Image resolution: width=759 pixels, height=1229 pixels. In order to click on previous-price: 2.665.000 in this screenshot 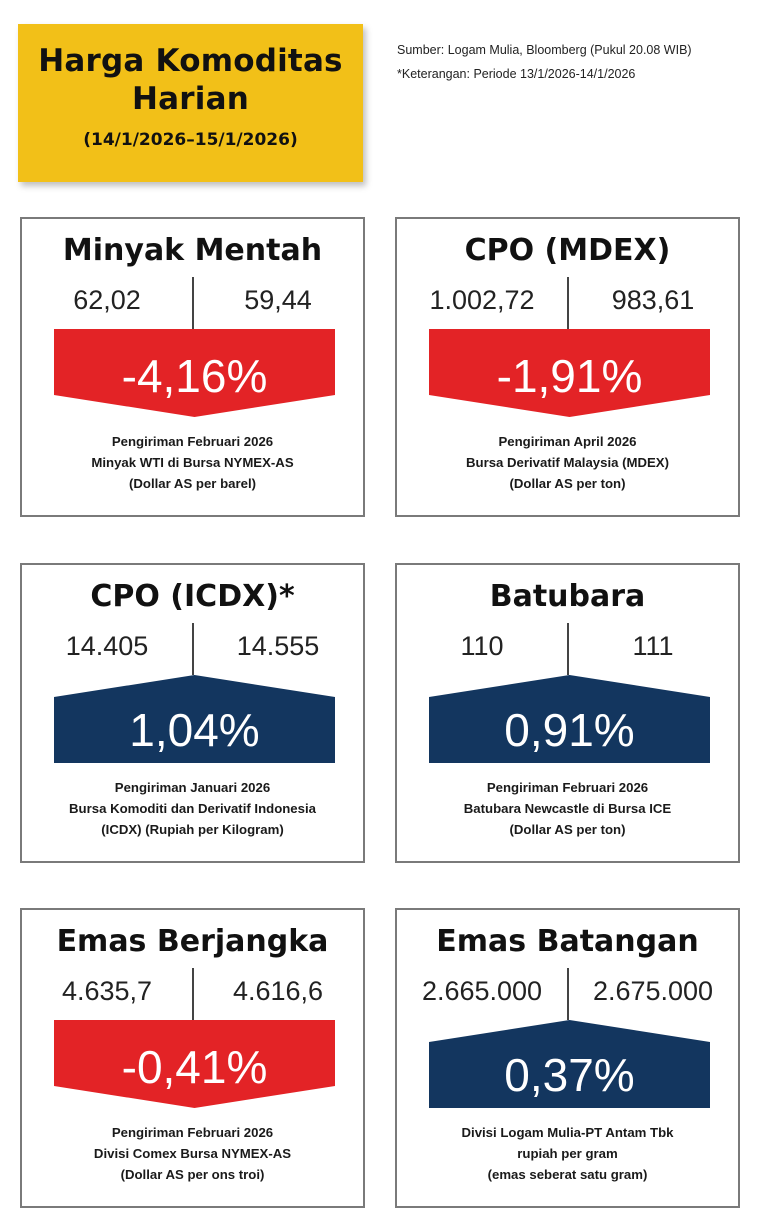, I will do `click(482, 991)`.